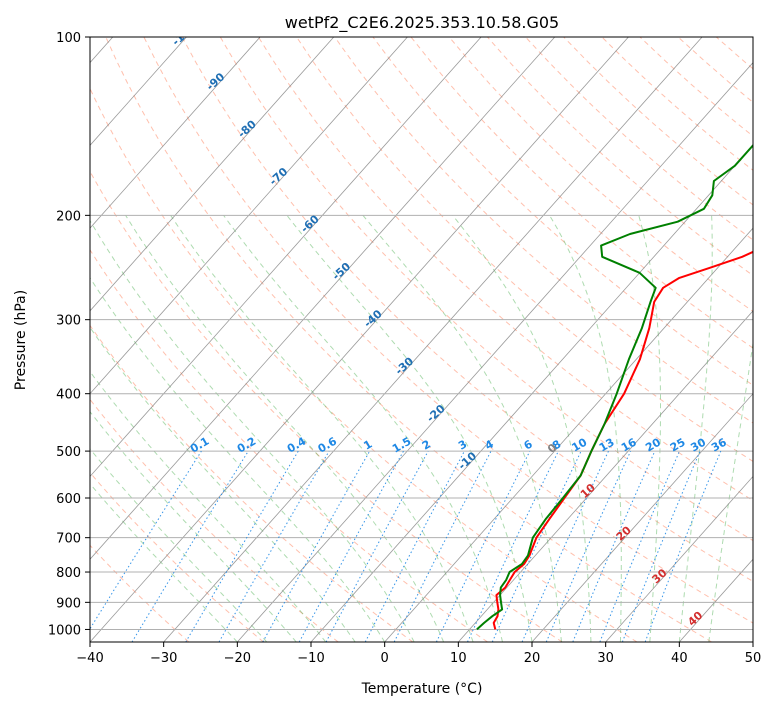 Image resolution: width=775 pixels, height=708 pixels. I want to click on isotherm-label: -20, so click(436, 413).